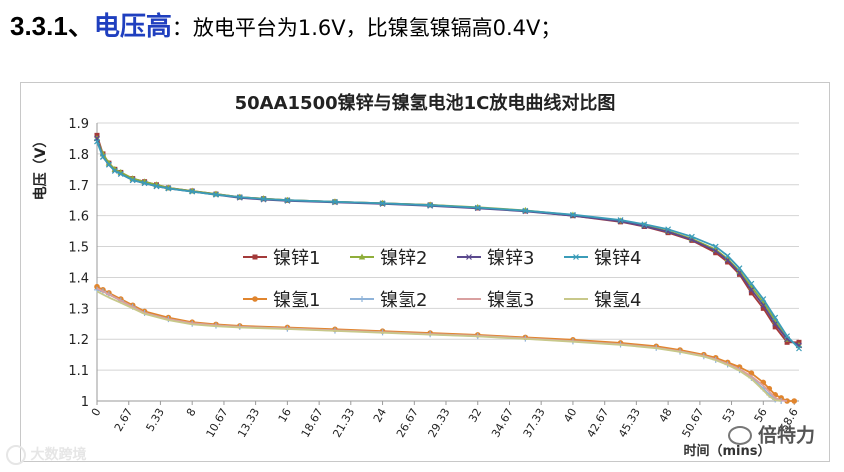  Describe the element at coordinates (296, 258) in the screenshot. I see `legend-label: 镍锌1` at that location.